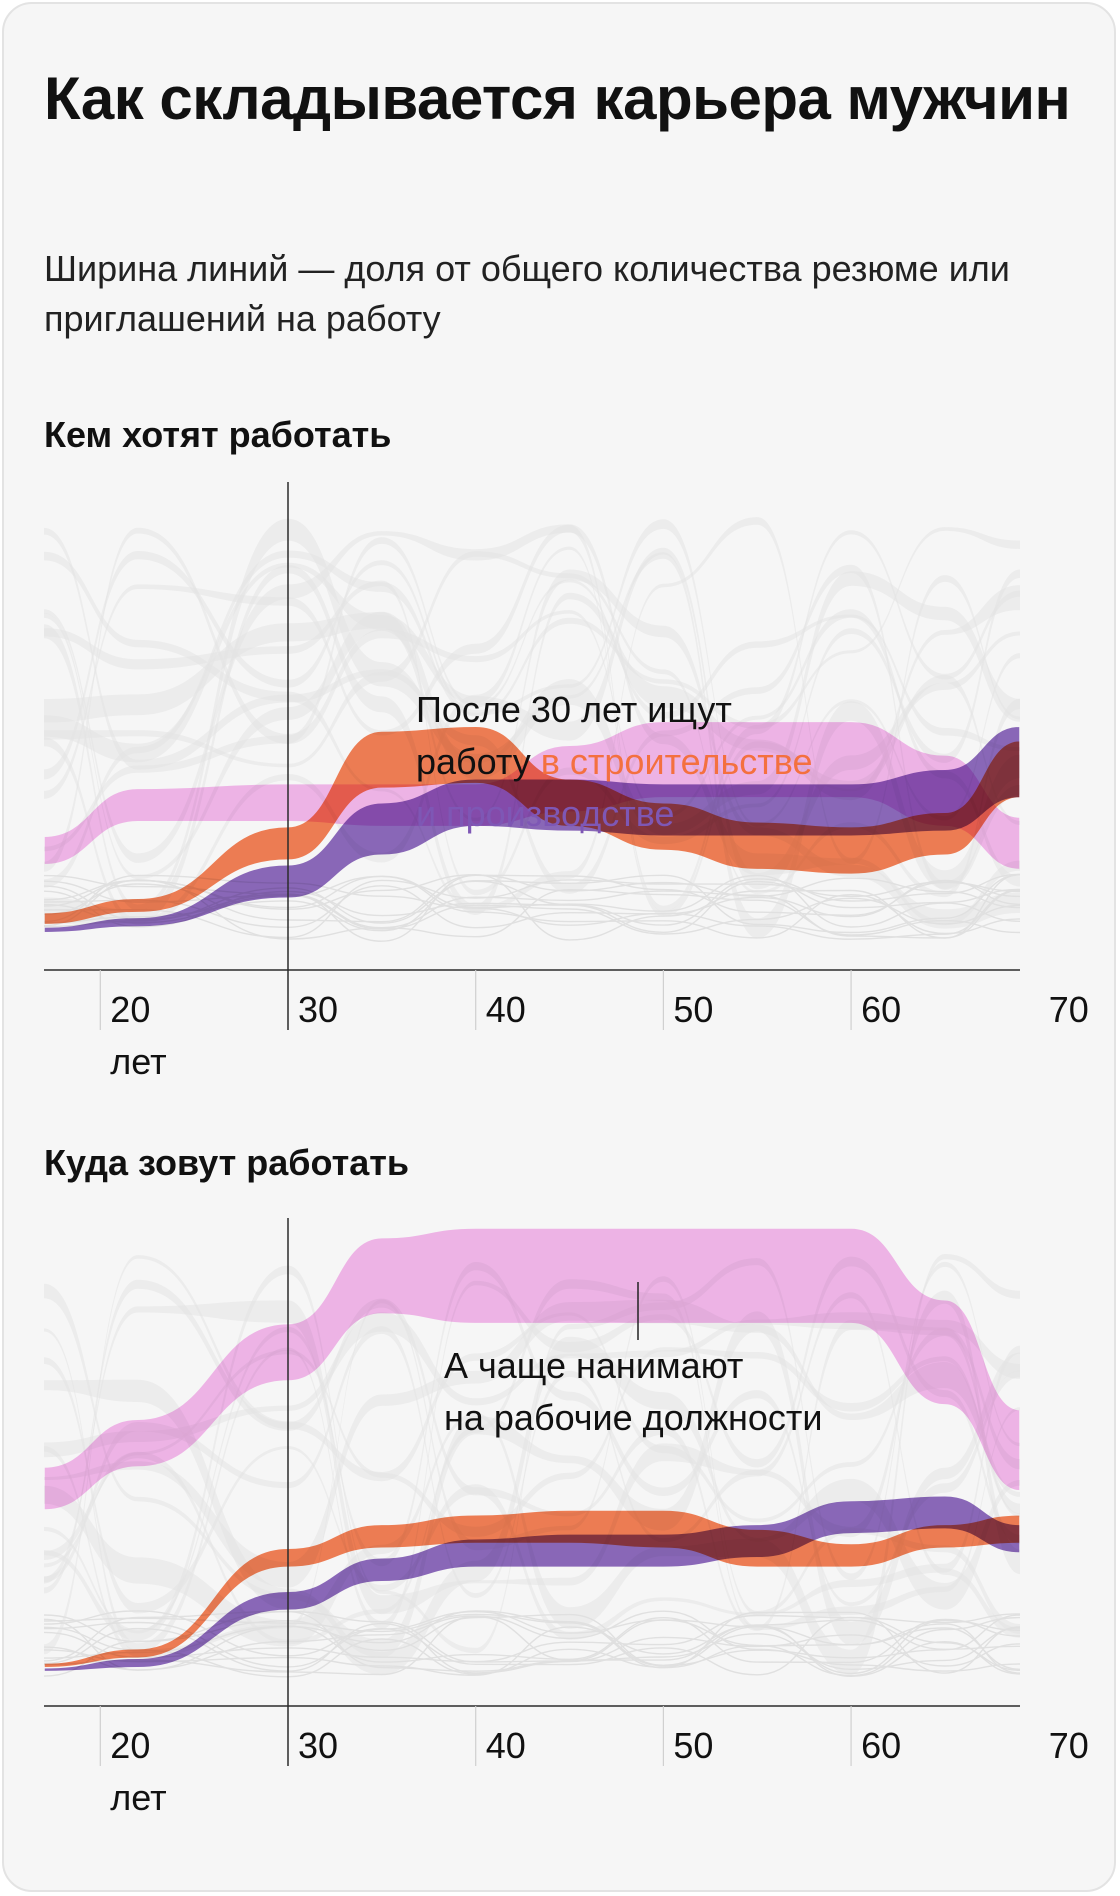 The height and width of the screenshot is (1896, 1120). I want to click on other-flow-band, so click(532, 725).